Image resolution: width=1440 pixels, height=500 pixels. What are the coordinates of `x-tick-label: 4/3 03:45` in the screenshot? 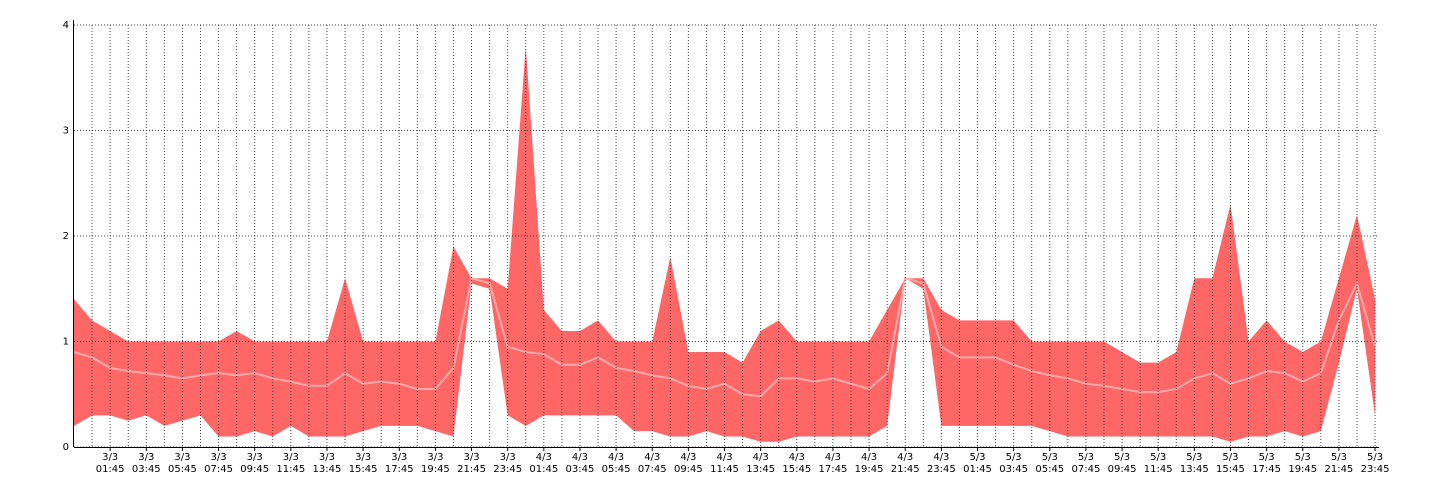 It's located at (580, 463).